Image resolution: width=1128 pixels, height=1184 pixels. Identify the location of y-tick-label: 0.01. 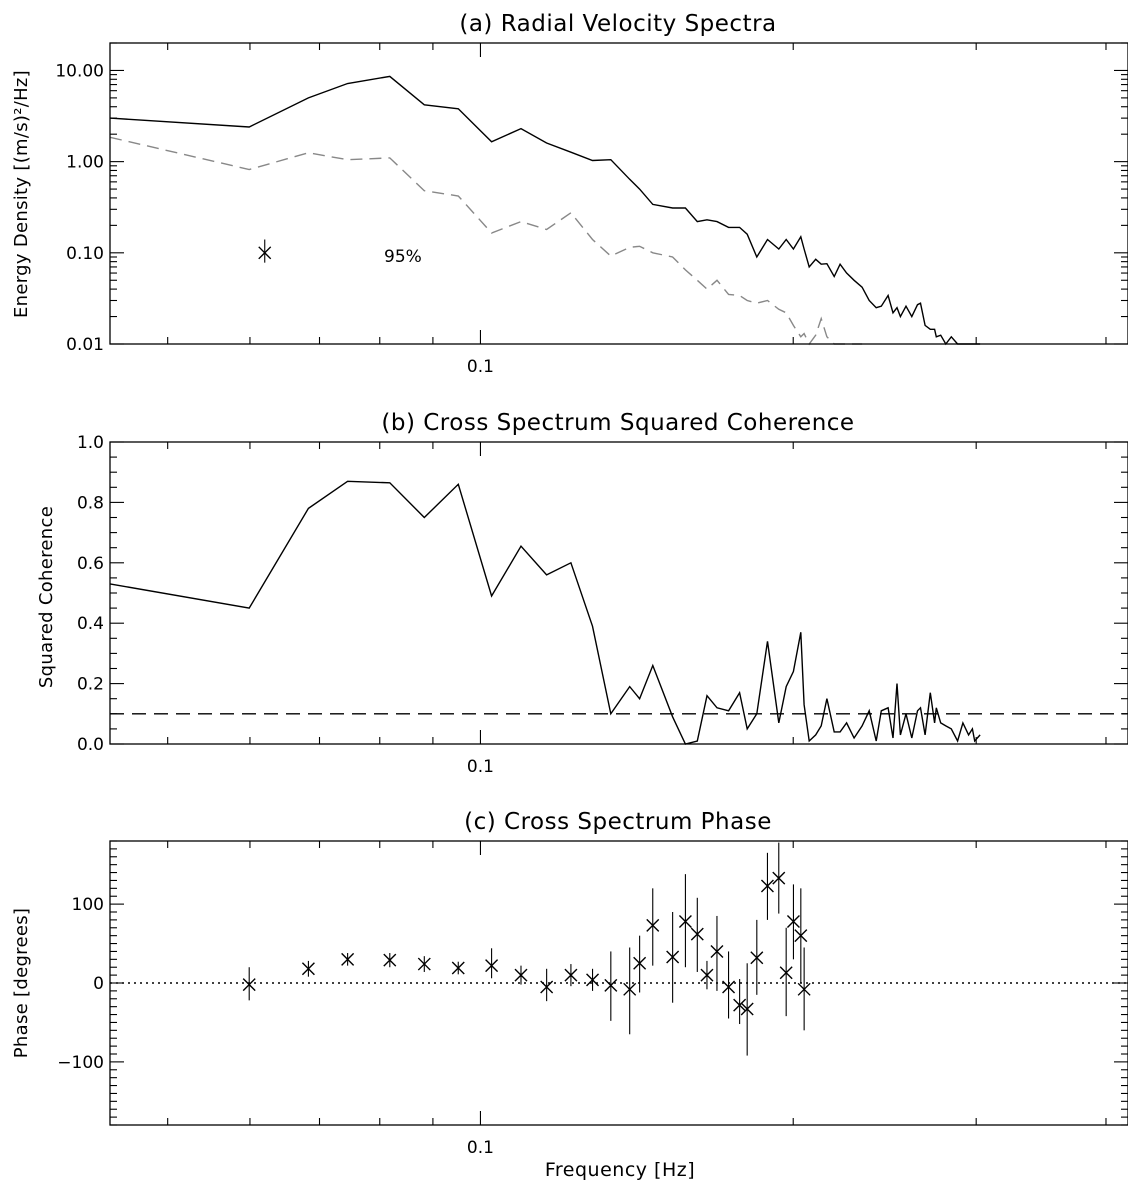
(85, 345).